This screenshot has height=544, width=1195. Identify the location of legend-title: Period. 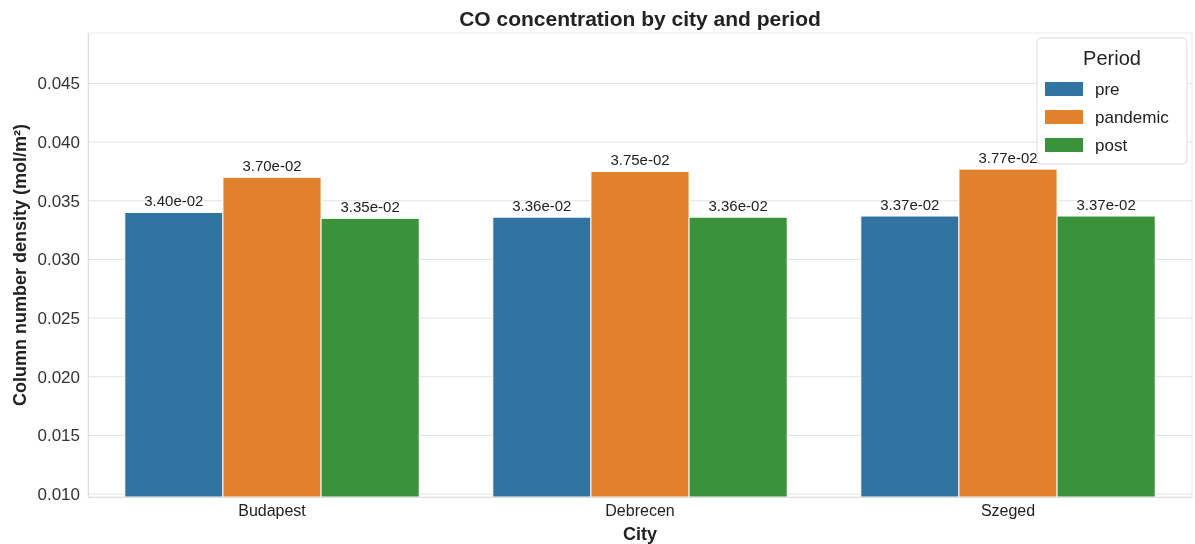
(1112, 58).